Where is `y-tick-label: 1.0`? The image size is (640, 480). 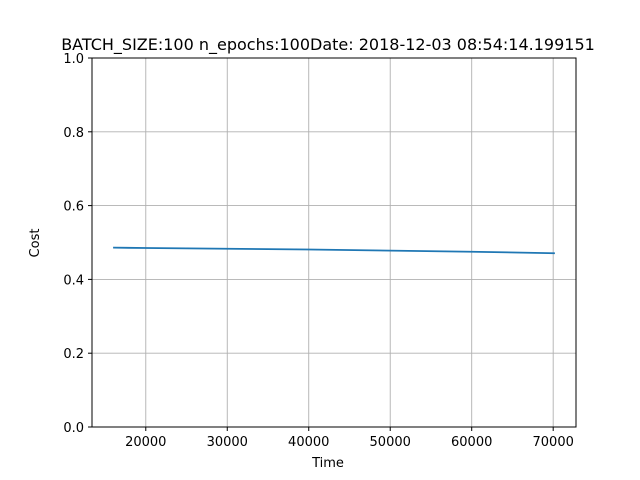 y-tick-label: 1.0 is located at coordinates (73, 59).